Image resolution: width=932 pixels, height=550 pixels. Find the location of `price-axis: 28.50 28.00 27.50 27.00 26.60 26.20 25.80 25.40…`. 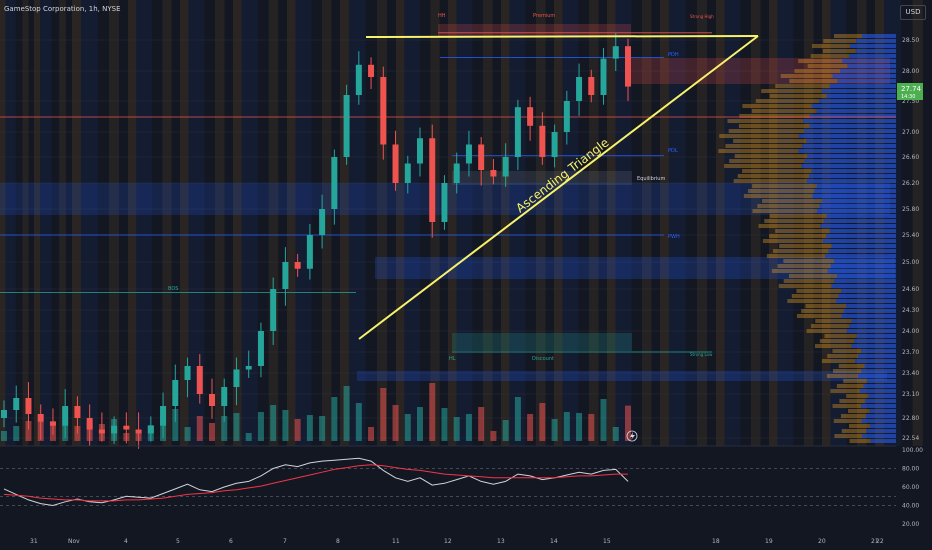

price-axis: 28.50 28.00 27.50 27.00 26.60 26.20 25.80 25.40… is located at coordinates (910, 239).